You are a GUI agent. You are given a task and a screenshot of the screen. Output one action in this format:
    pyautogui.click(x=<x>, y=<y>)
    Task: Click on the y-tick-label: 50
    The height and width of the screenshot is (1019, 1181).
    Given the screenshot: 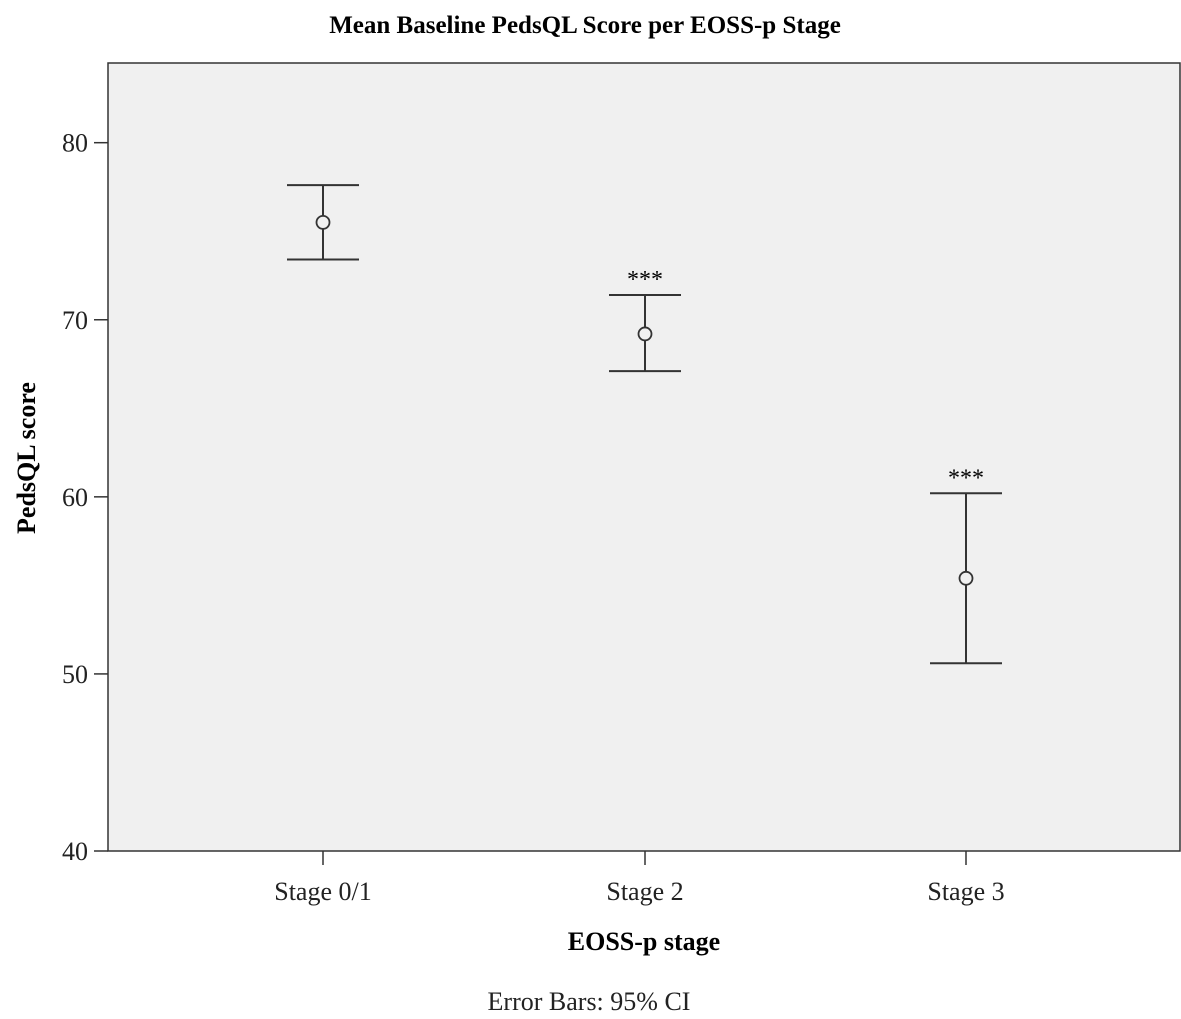 What is the action you would take?
    pyautogui.click(x=75, y=674)
    